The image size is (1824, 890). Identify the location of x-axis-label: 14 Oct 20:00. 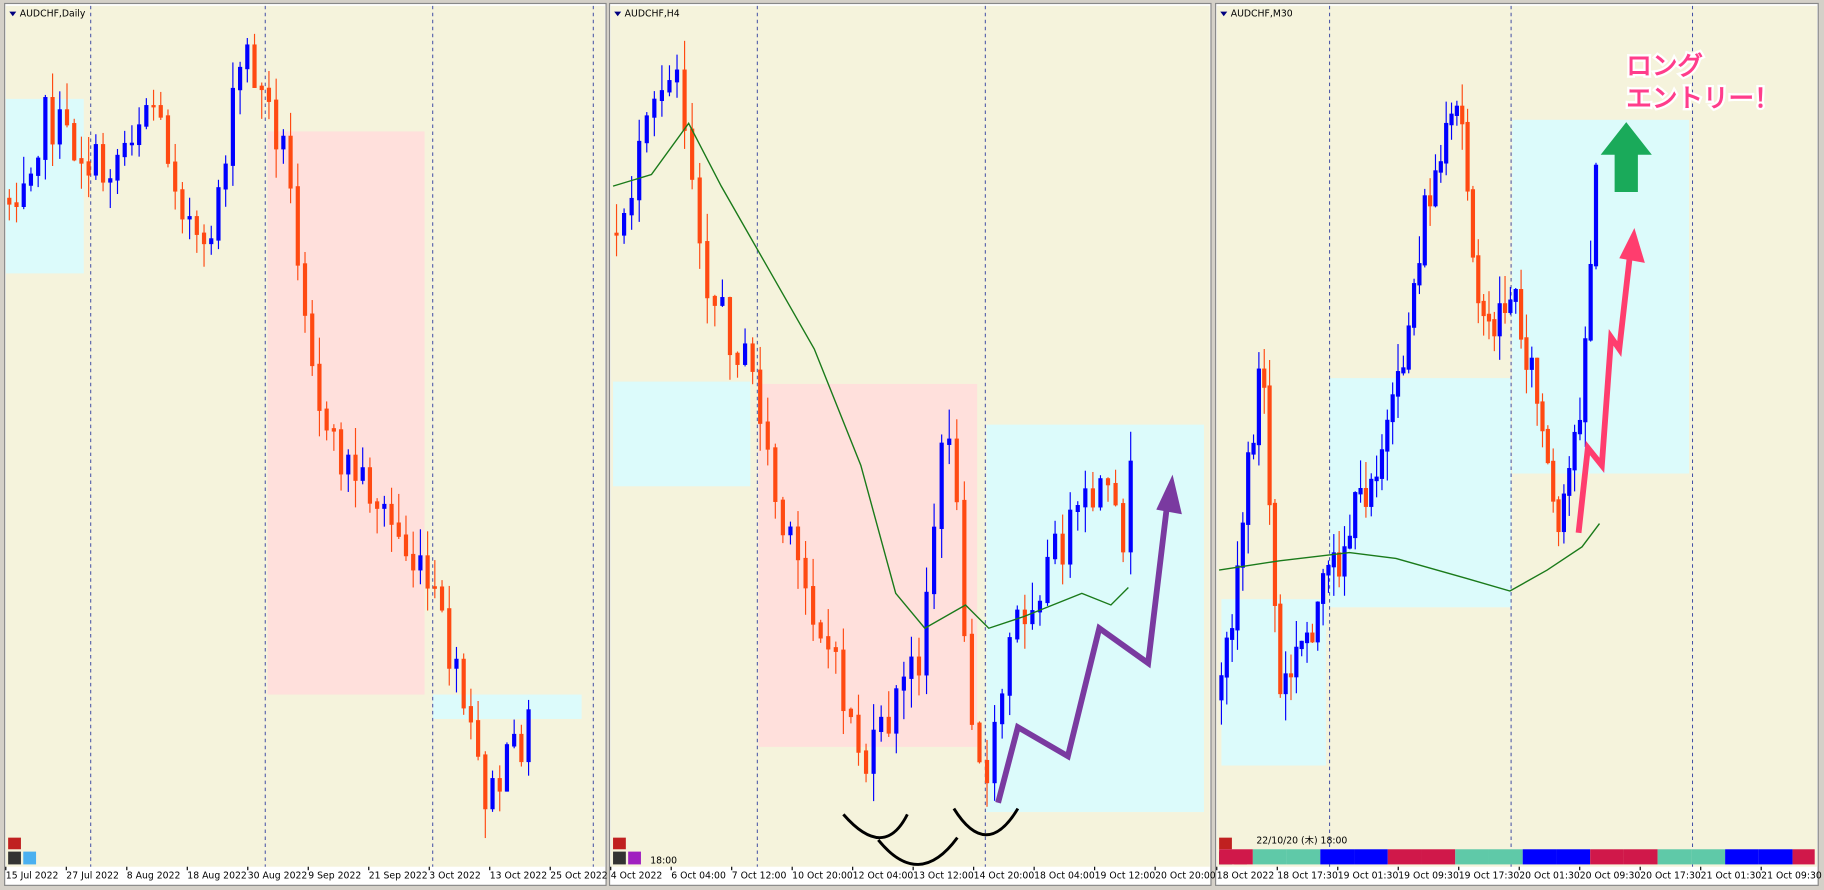
(1004, 876).